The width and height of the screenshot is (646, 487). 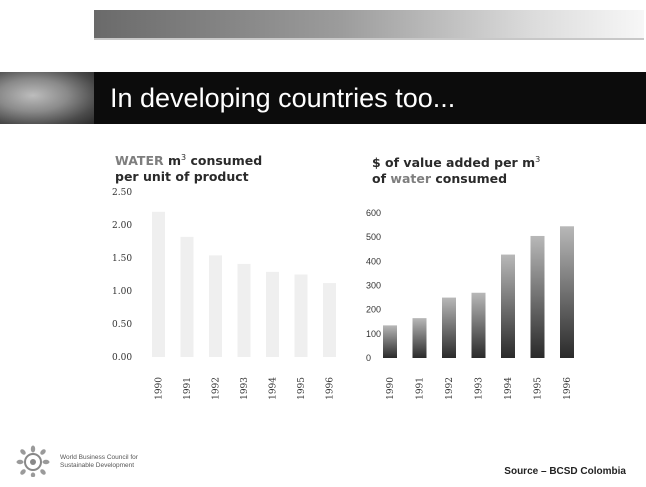 What do you see at coordinates (508, 306) in the screenshot?
I see `right-bar-1994` at bounding box center [508, 306].